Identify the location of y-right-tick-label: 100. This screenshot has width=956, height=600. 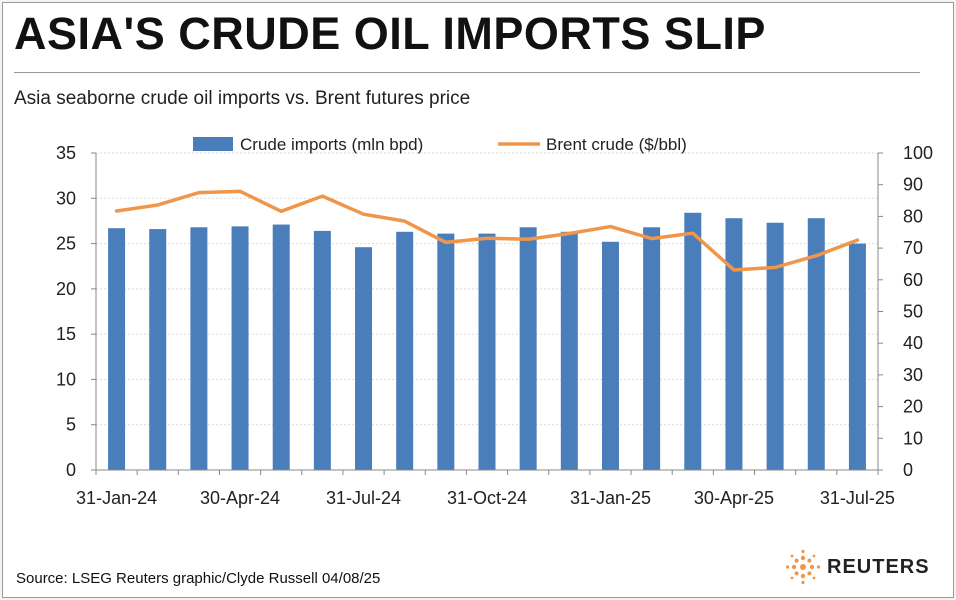
(918, 153).